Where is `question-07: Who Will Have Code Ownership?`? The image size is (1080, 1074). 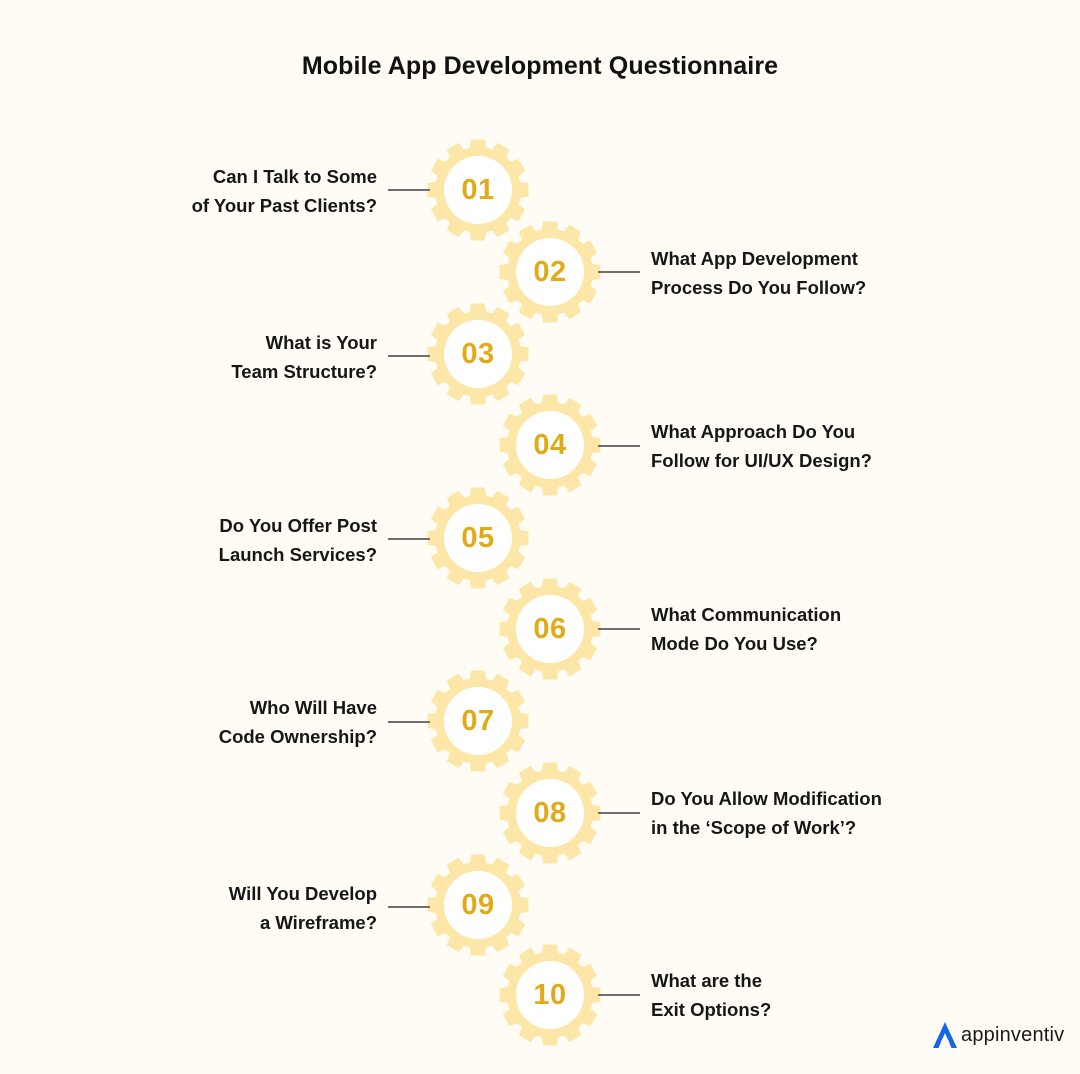 question-07: Who Will Have Code Ownership? is located at coordinates (298, 722).